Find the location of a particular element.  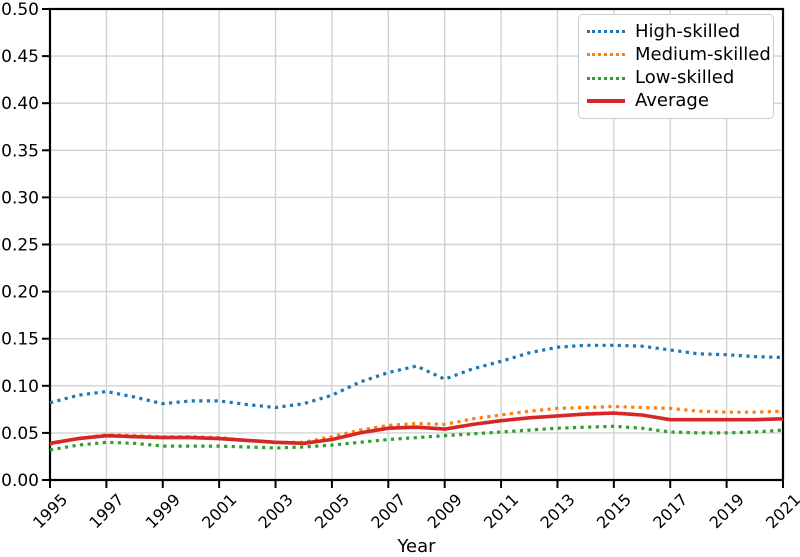

series-high-skilled-line is located at coordinates (416, 376).